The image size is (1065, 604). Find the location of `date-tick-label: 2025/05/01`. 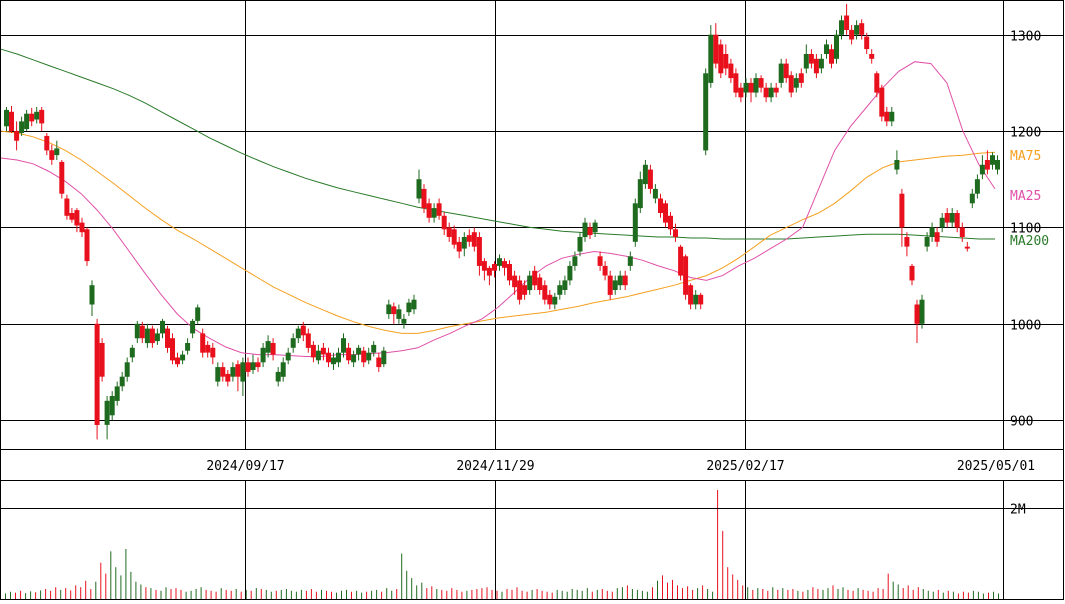

date-tick-label: 2025/05/01 is located at coordinates (996, 466).